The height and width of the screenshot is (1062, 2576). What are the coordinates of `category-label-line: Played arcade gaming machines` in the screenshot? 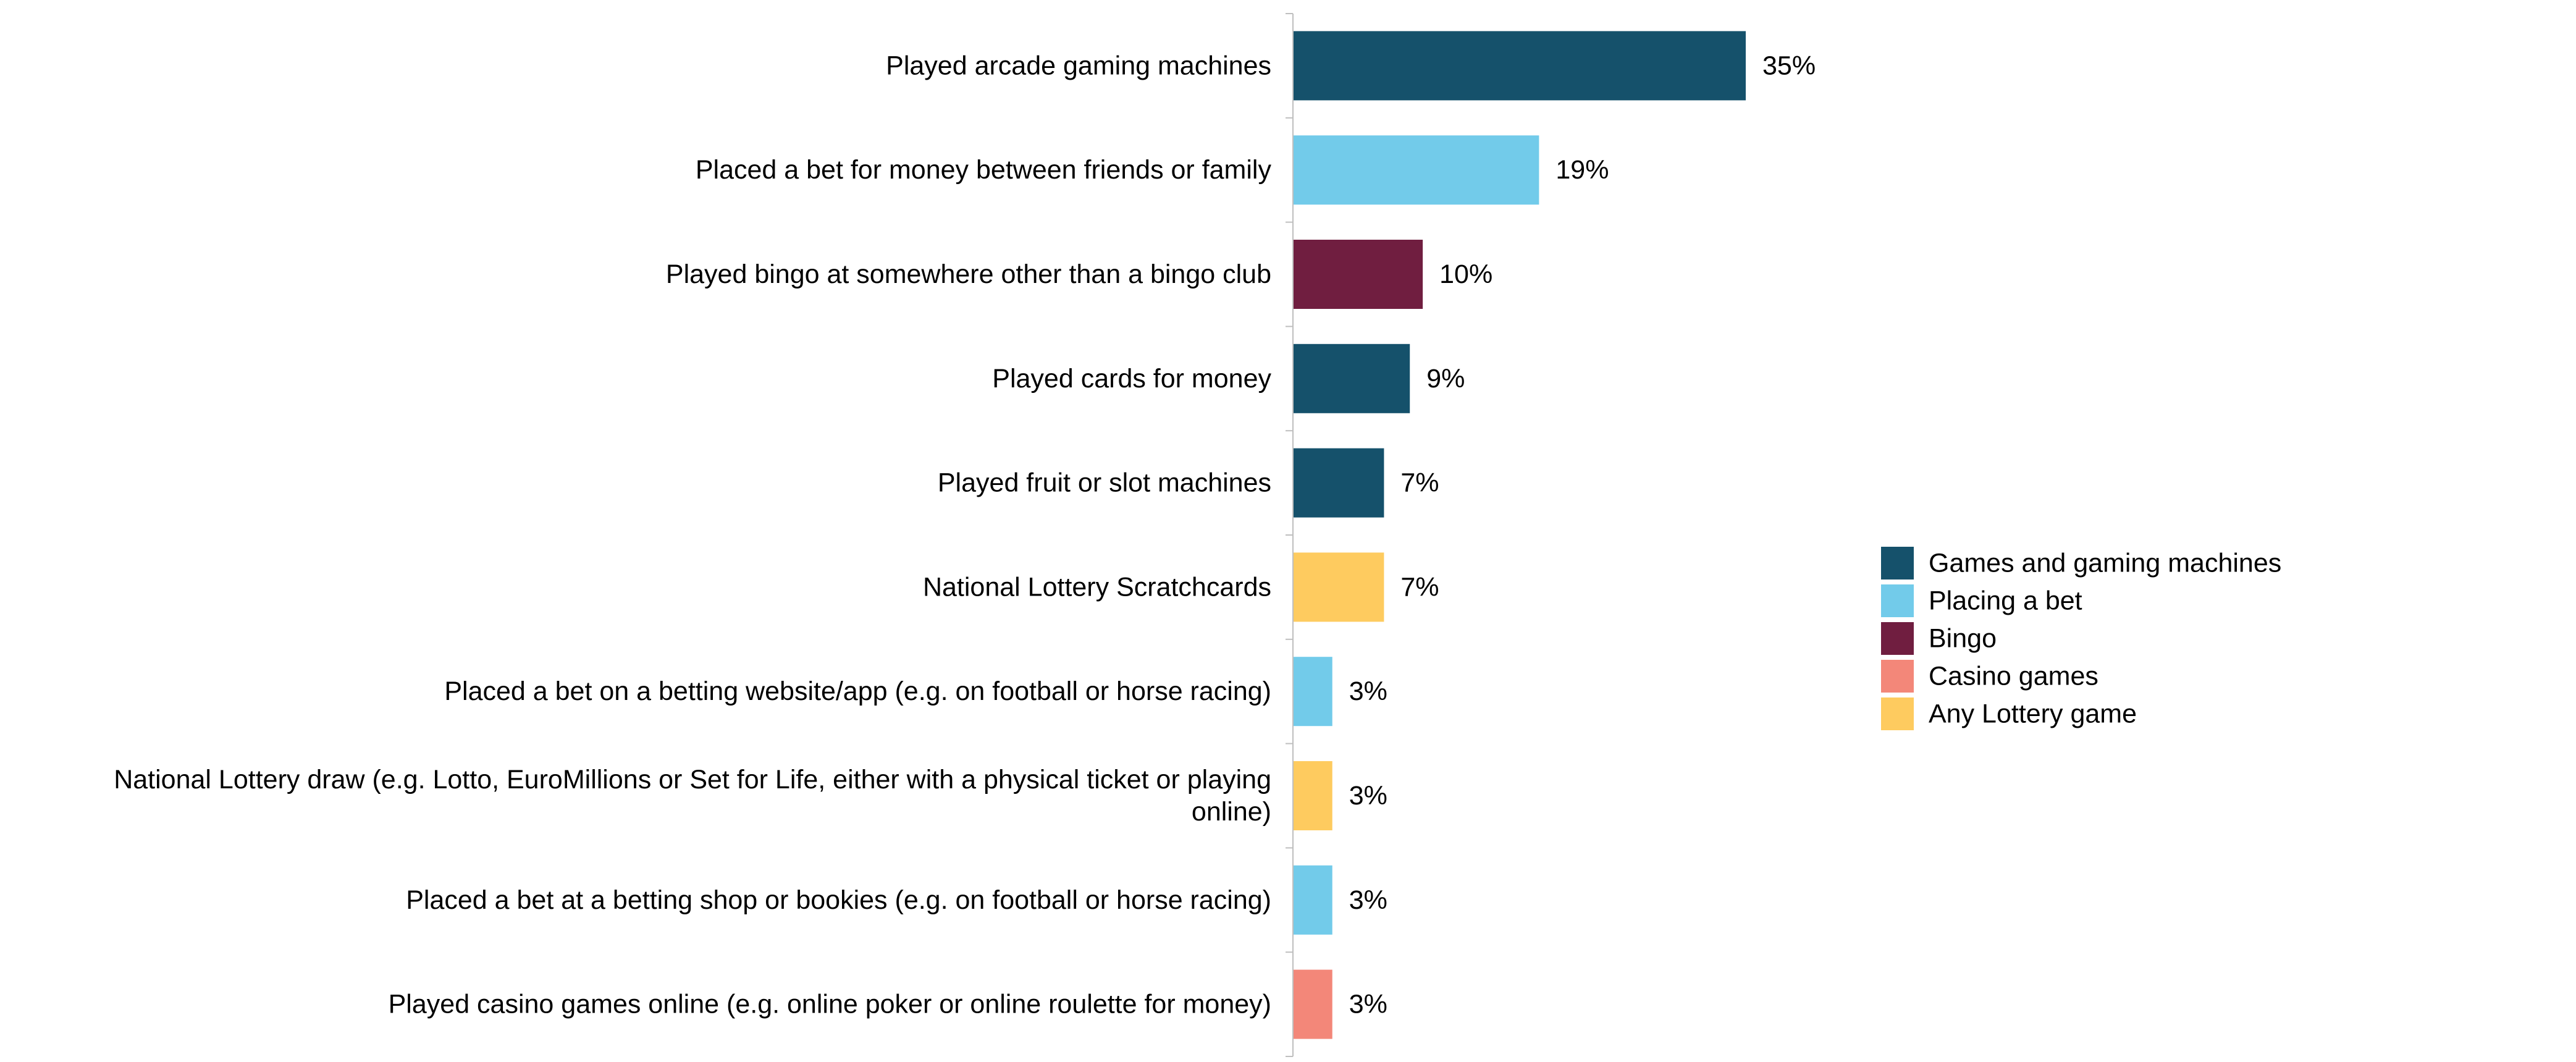 It's located at (1078, 65).